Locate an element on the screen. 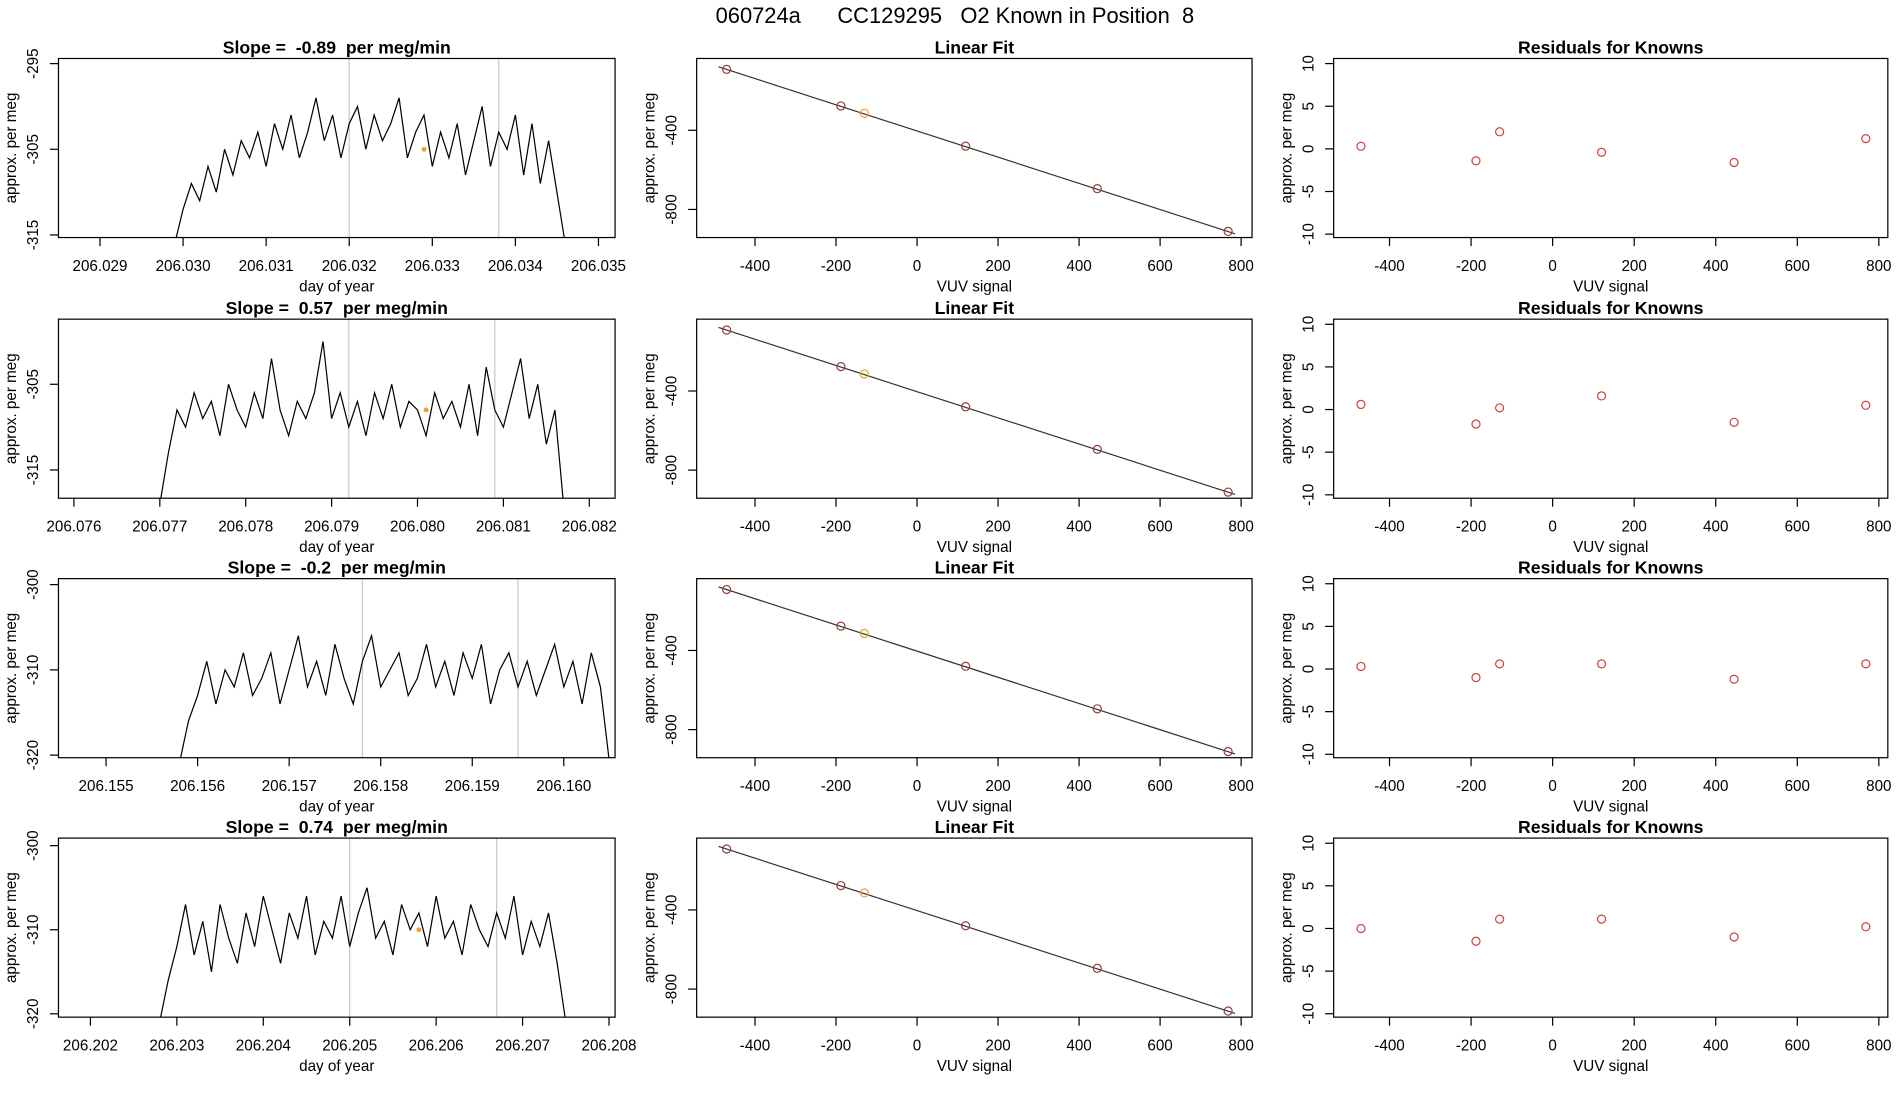 The height and width of the screenshot is (1100, 1900). x-axis-label: VUV signal is located at coordinates (1610, 1066).